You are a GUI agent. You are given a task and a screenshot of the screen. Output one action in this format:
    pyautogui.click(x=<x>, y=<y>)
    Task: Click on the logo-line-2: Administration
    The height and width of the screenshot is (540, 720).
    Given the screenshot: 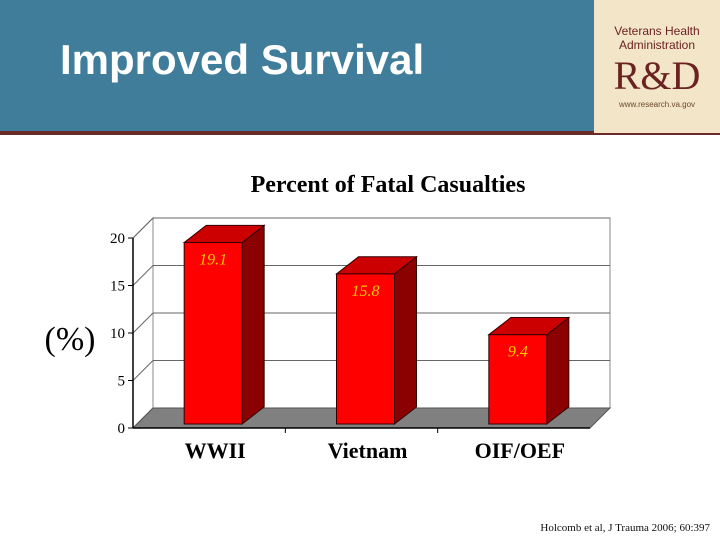 What is the action you would take?
    pyautogui.click(x=657, y=45)
    